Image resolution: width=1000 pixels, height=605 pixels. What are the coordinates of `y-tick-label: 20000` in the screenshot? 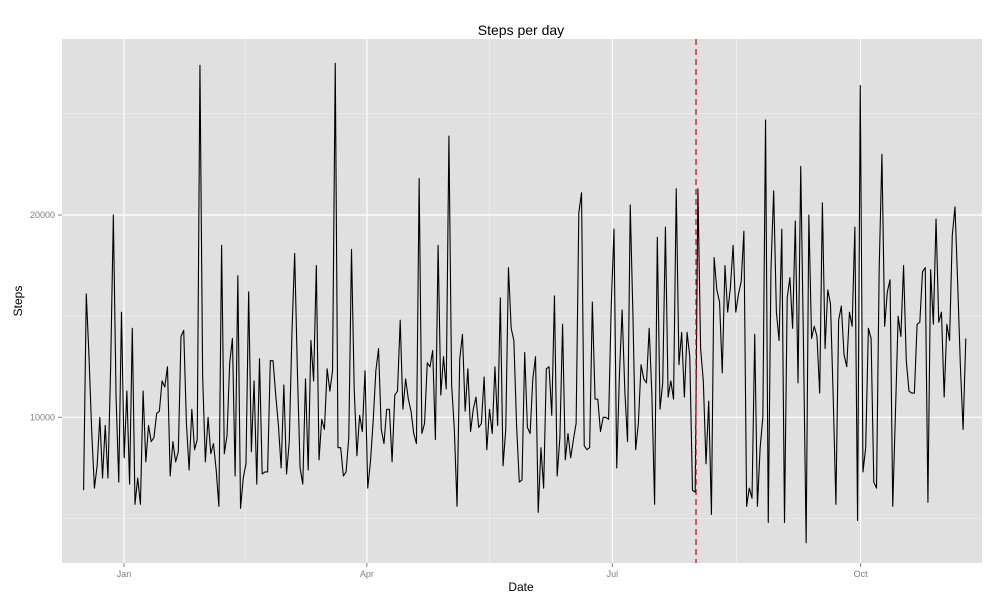 It's located at (42, 215).